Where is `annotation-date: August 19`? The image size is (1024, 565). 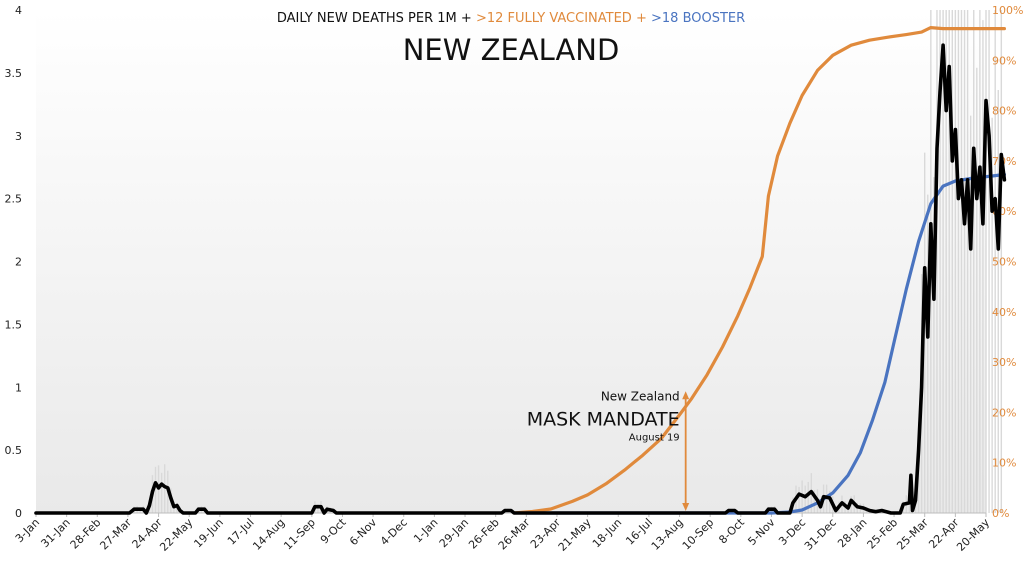 annotation-date: August 19 is located at coordinates (654, 437).